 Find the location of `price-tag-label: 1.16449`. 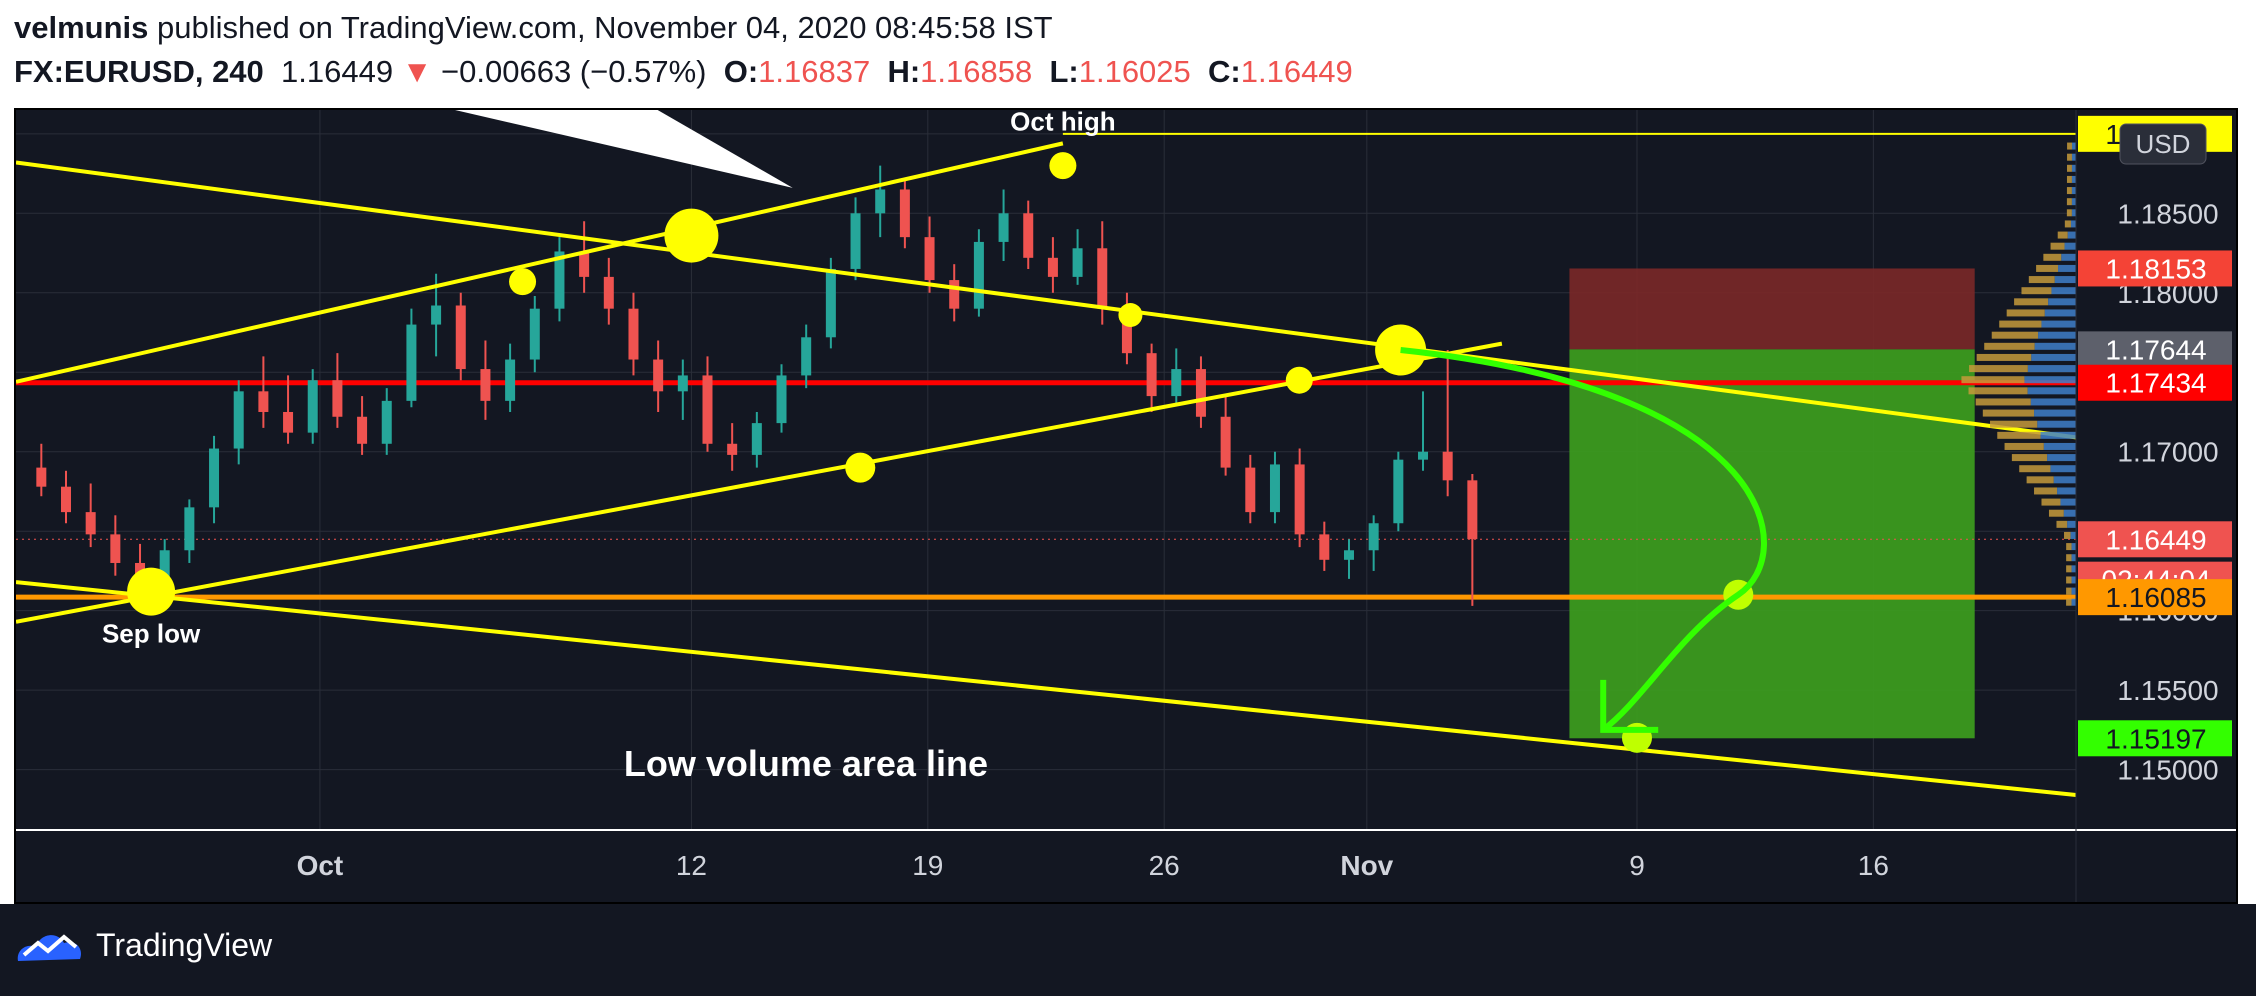

price-tag-label: 1.16449 is located at coordinates (2155, 539).